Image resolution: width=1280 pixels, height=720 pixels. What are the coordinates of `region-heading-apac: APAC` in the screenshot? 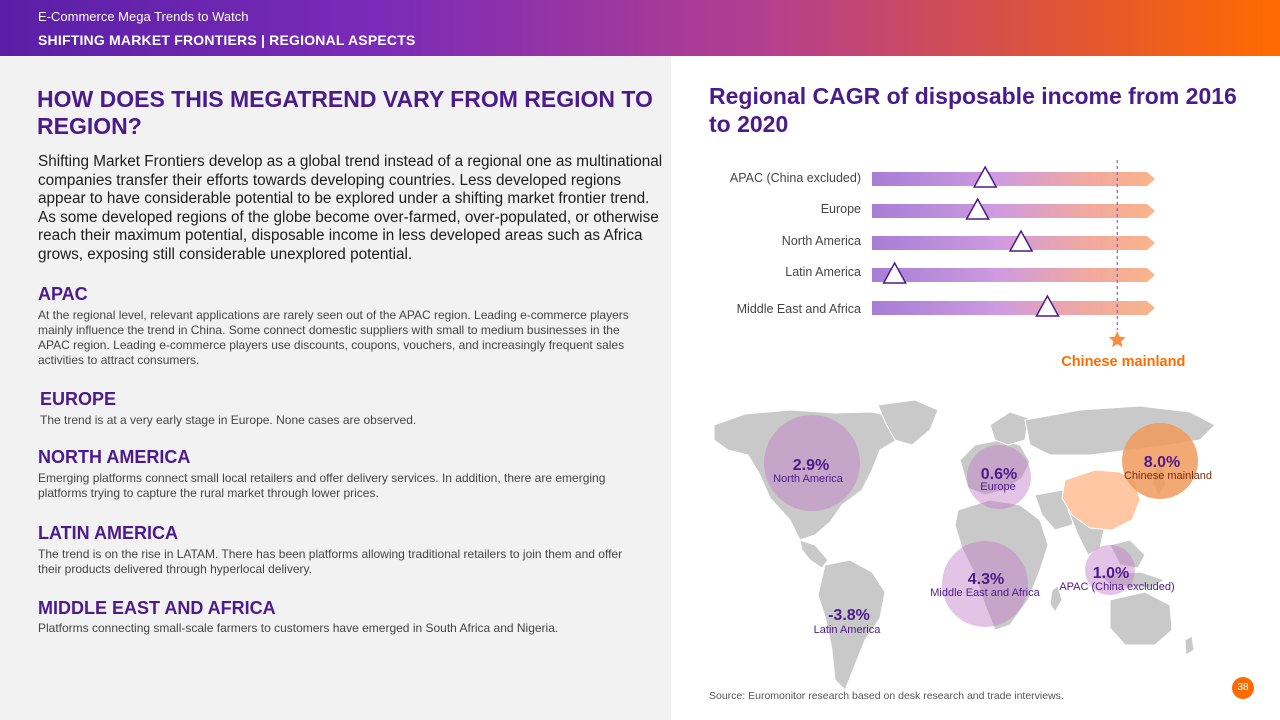 It's located at (63, 294).